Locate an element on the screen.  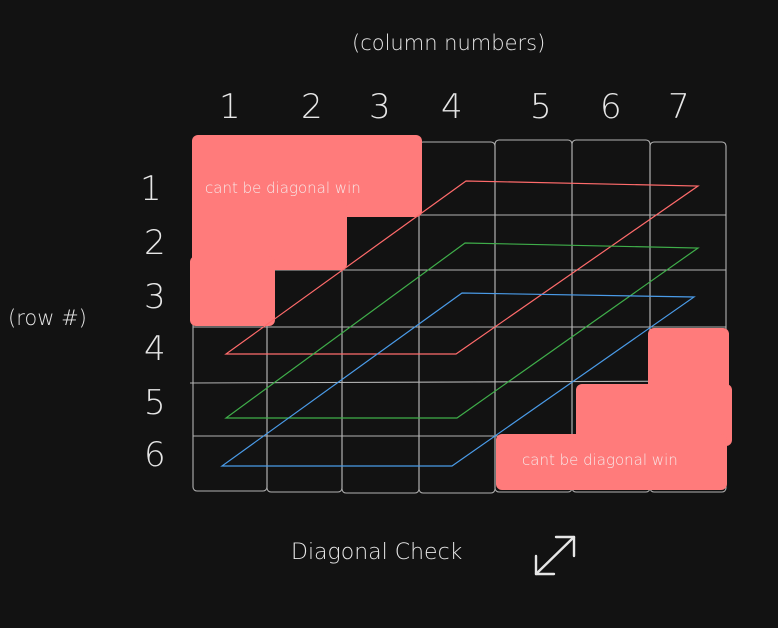
column-label-2: 2 is located at coordinates (312, 107).